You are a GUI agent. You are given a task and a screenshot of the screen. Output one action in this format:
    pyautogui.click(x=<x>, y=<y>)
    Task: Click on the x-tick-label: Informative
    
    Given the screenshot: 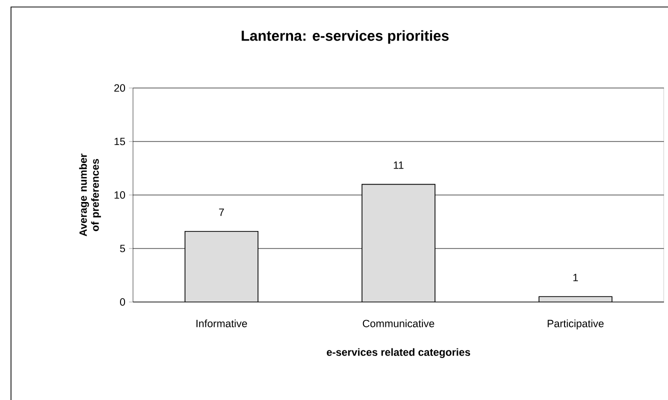 What is the action you would take?
    pyautogui.click(x=221, y=324)
    